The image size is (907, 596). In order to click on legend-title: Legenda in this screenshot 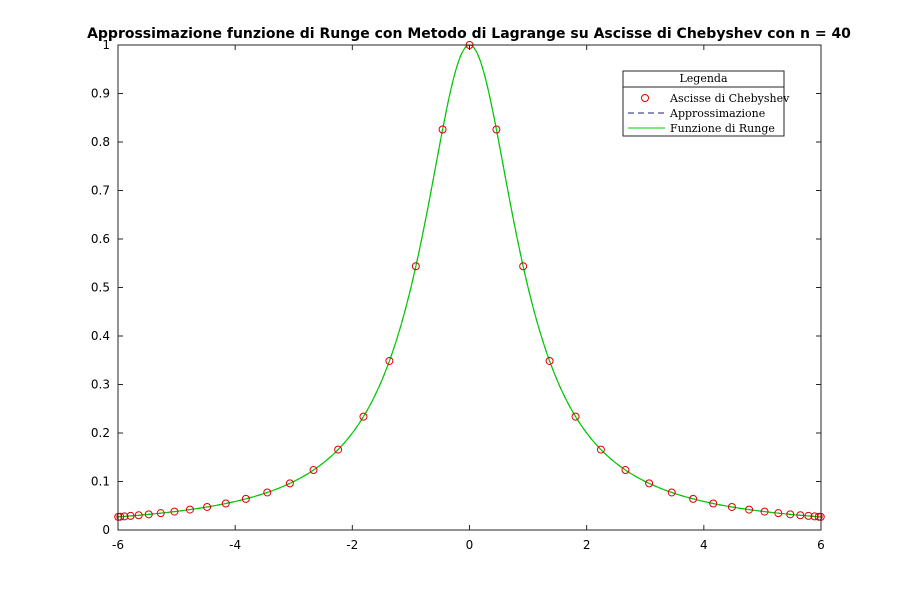, I will do `click(703, 78)`.